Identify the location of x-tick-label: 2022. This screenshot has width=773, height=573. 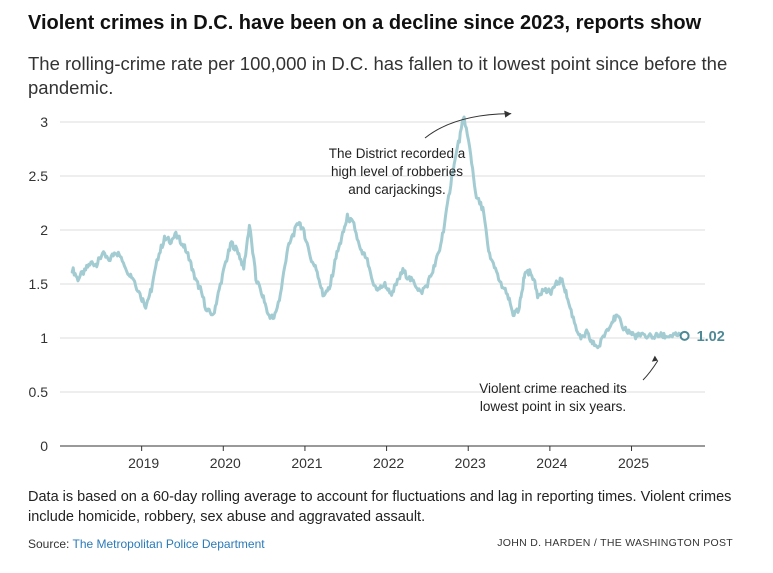
(388, 463).